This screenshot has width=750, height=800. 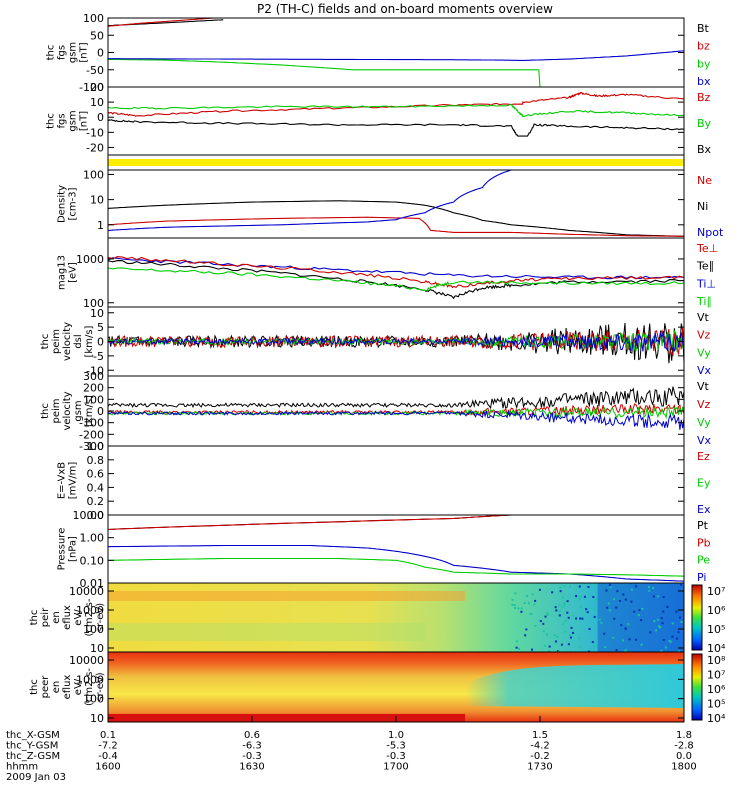 What do you see at coordinates (704, 440) in the screenshot?
I see `legend-vx: Vx` at bounding box center [704, 440].